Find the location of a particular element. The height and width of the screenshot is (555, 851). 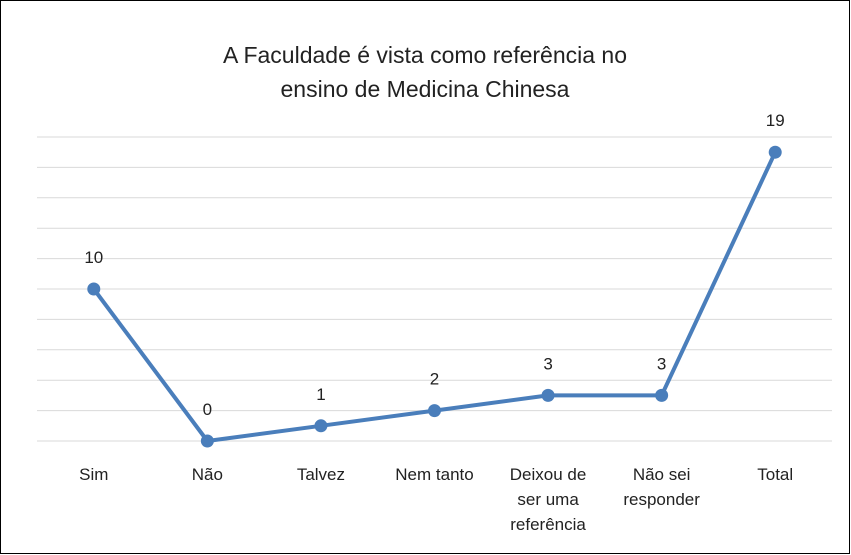

data-label: 10 is located at coordinates (93, 257).